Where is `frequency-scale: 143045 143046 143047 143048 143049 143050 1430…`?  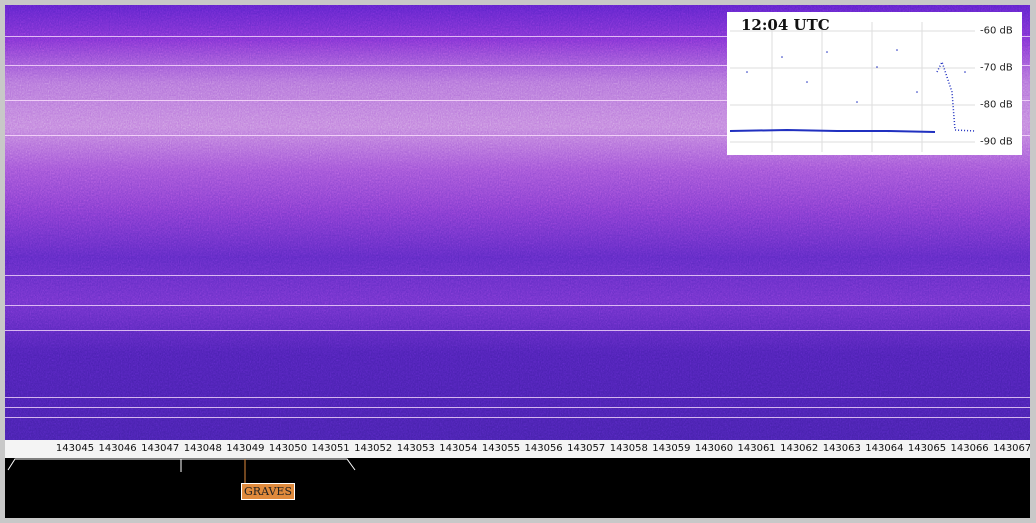
frequency-scale: 143045 143046 143047 143048 143049 143050 1430… is located at coordinates (517, 449).